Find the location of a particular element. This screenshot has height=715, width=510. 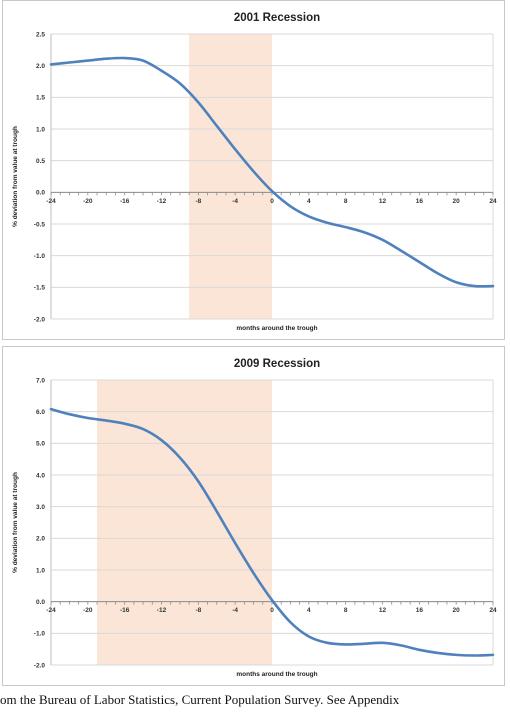

recession-shading is located at coordinates (185, 522).